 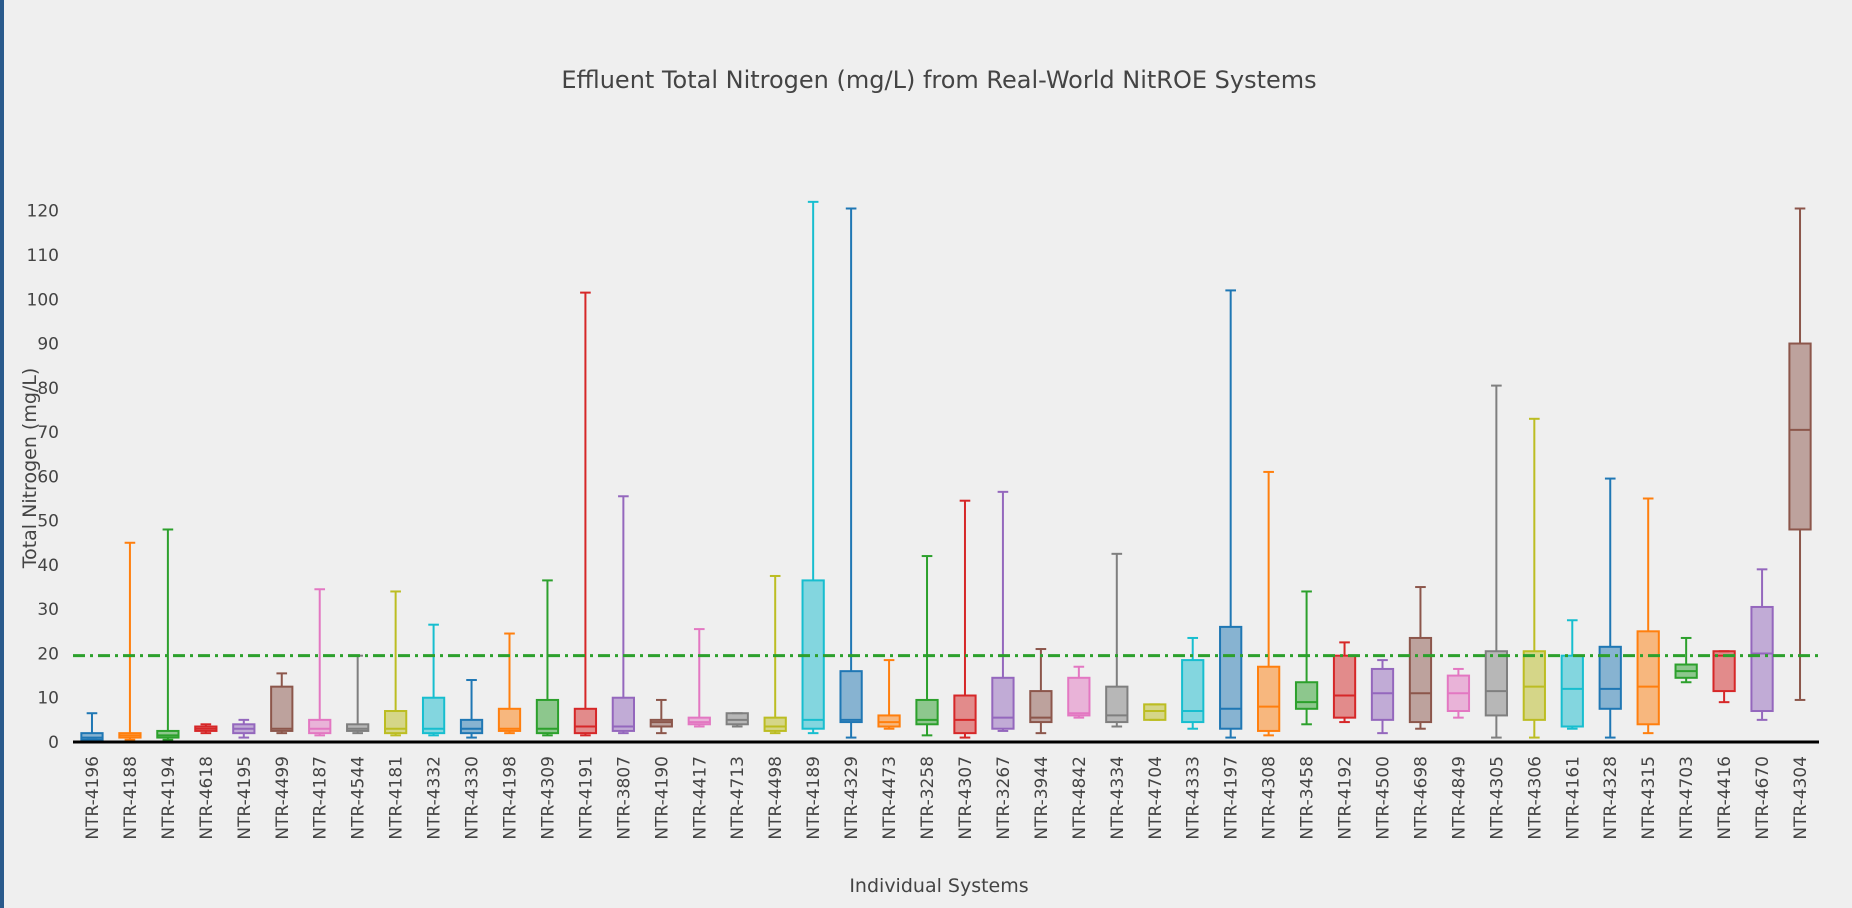 What do you see at coordinates (548, 798) in the screenshot?
I see `x-tick-label: NTR-4309` at bounding box center [548, 798].